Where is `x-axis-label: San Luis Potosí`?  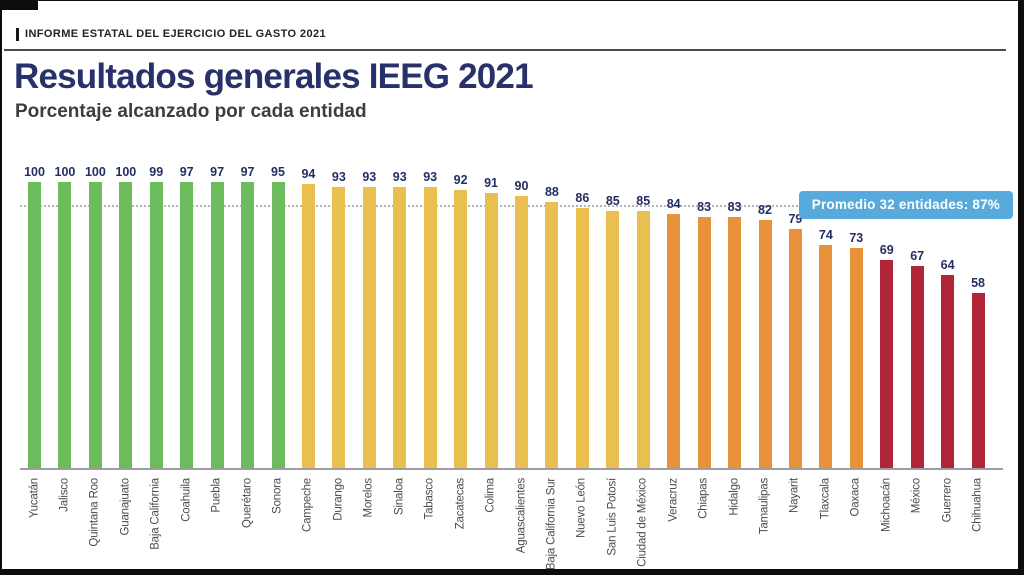
x-axis-label: San Luis Potosí is located at coordinates (612, 517).